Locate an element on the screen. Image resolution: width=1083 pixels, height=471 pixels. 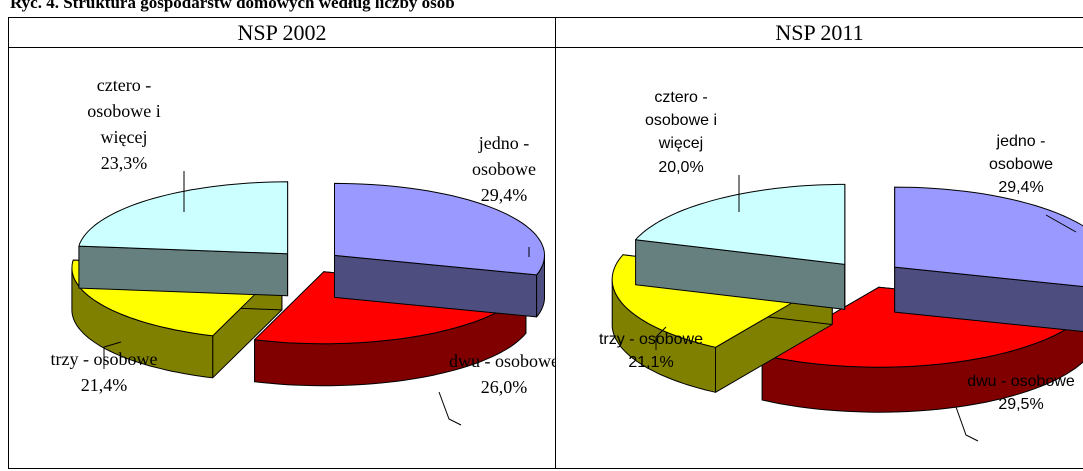
value-label: 21,4% is located at coordinates (104, 385).